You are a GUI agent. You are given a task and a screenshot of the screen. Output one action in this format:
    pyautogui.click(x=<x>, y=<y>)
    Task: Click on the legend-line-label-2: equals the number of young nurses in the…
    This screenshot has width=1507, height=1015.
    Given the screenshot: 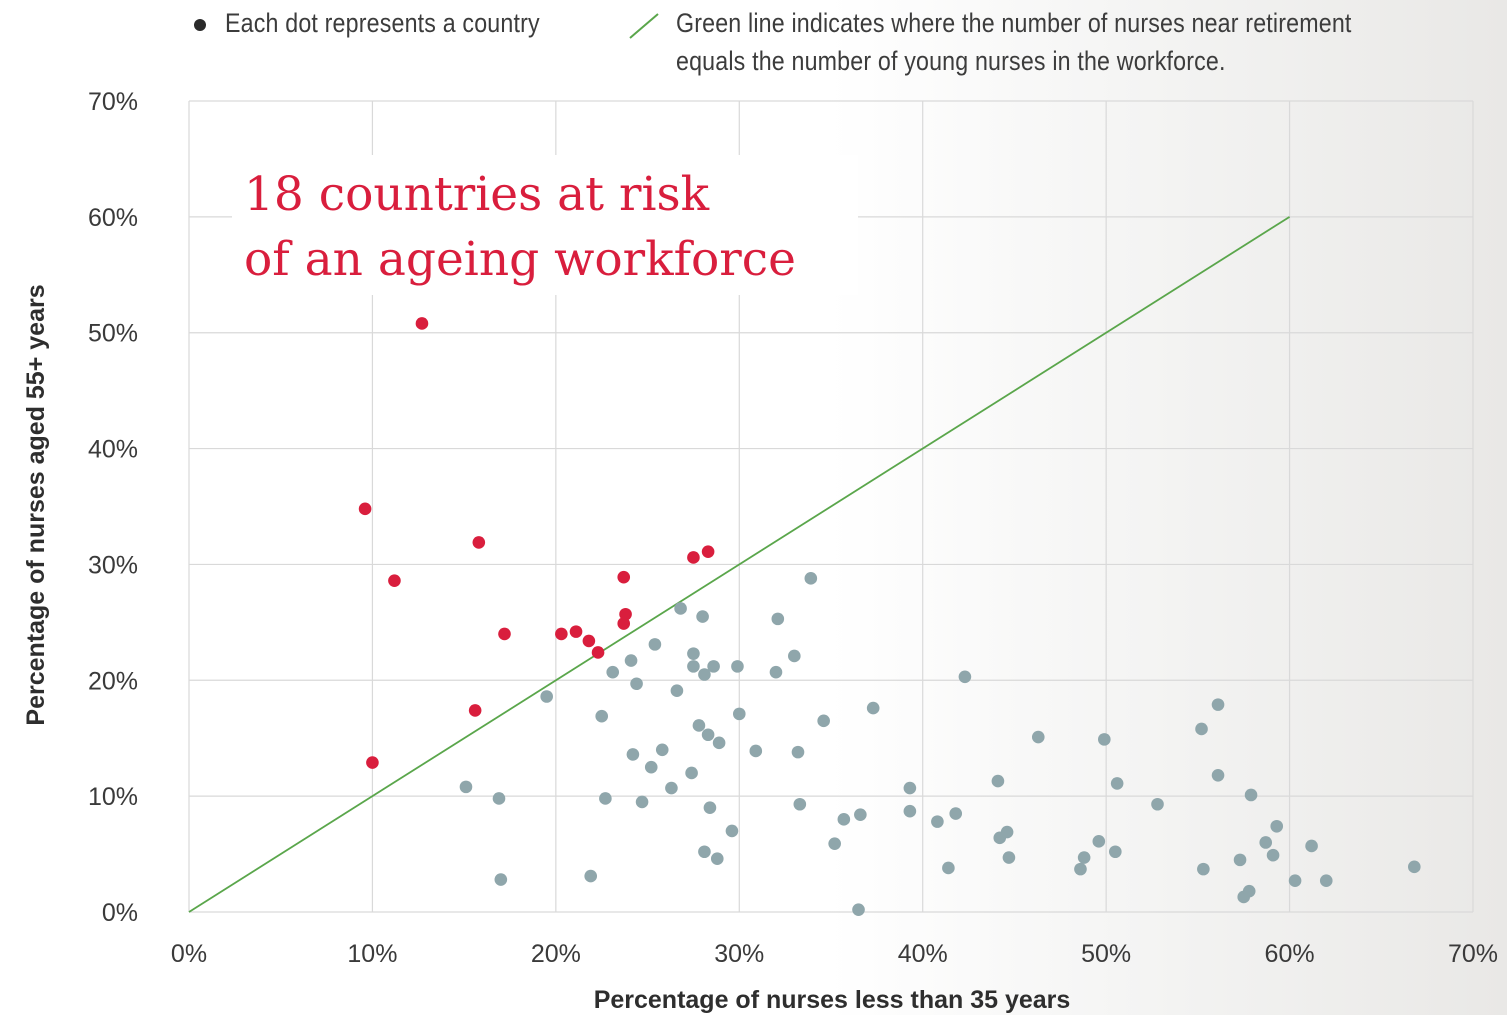 What is the action you would take?
    pyautogui.click(x=951, y=61)
    